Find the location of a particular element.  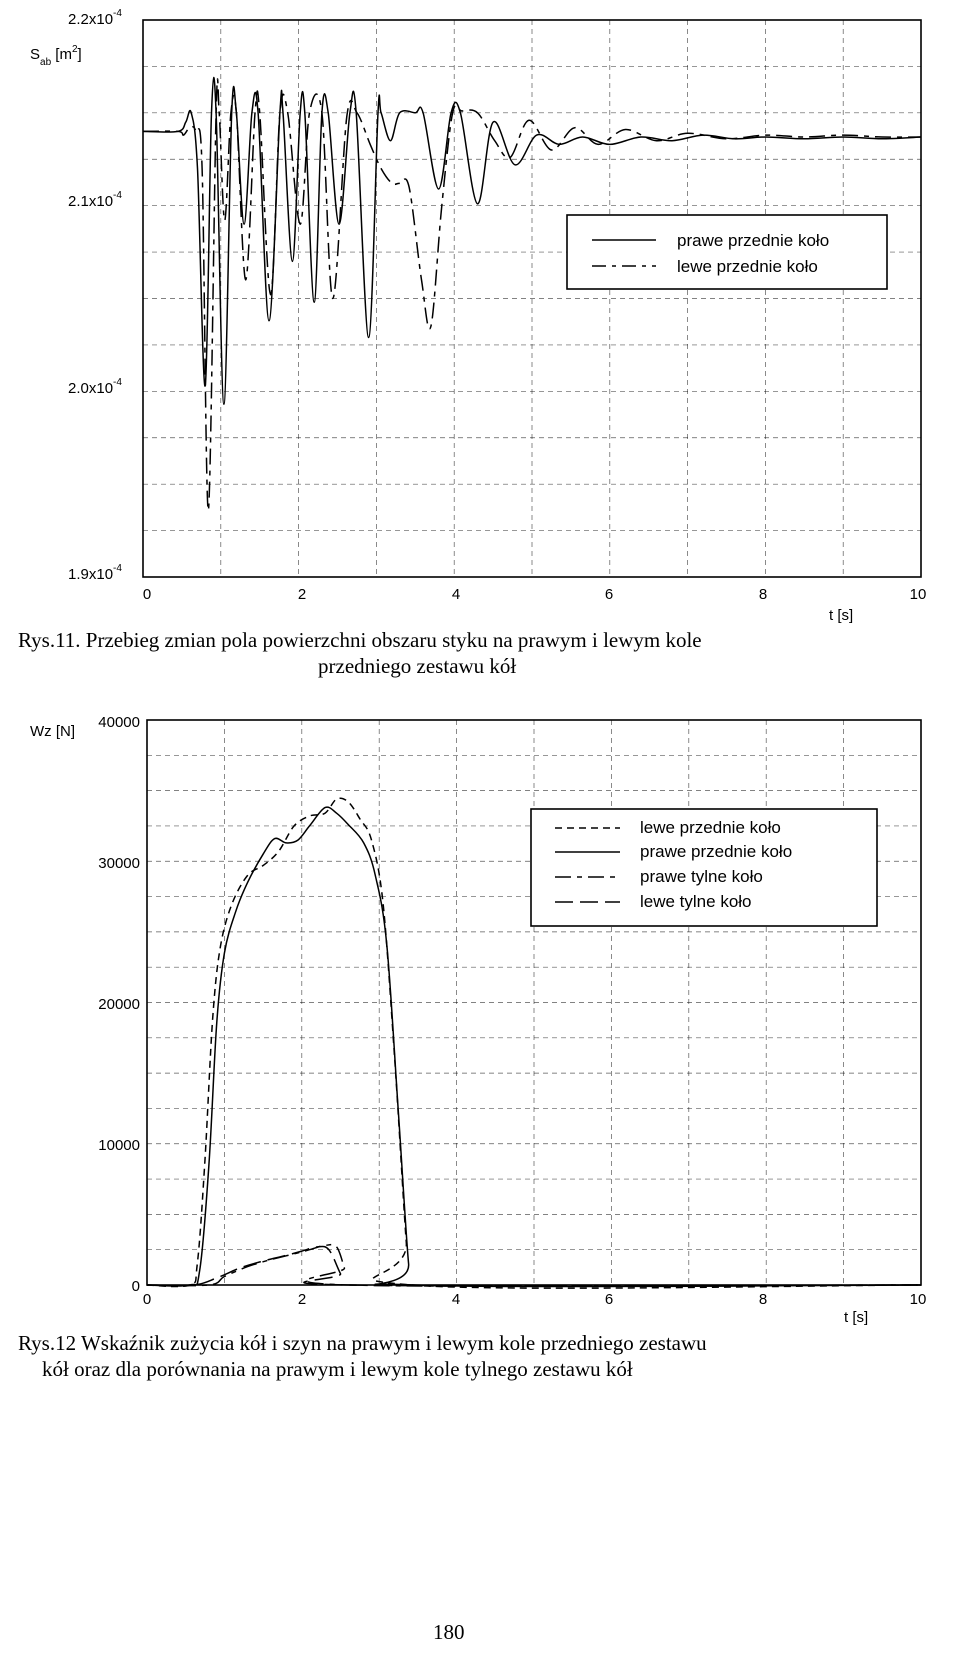

figure-2-xtick: 4 is located at coordinates (456, 1299).